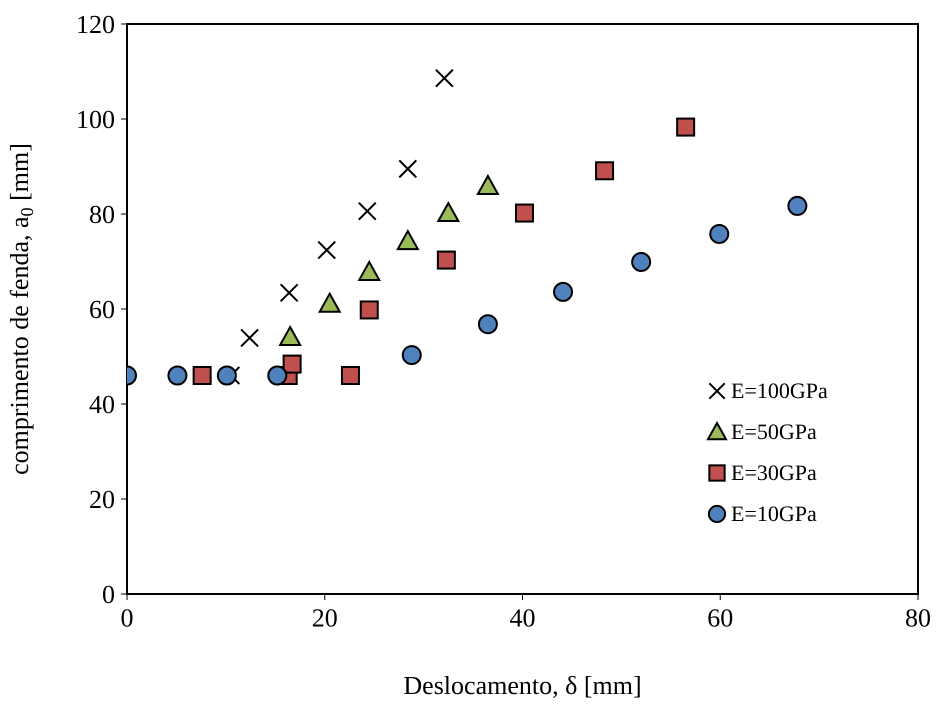  I want to click on legend-label: E=50GPa, so click(774, 431).